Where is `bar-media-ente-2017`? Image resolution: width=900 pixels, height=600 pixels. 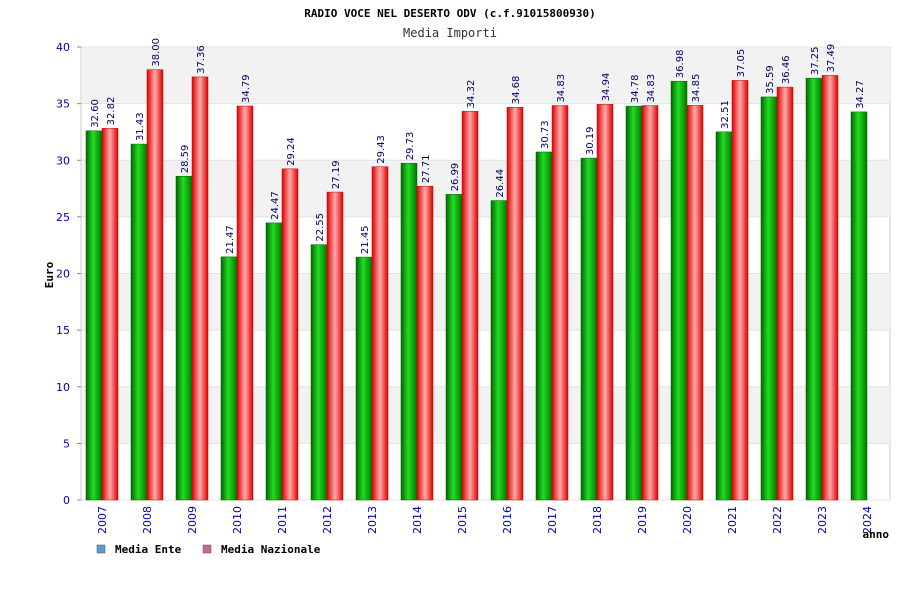 bar-media-ente-2017 is located at coordinates (544, 326).